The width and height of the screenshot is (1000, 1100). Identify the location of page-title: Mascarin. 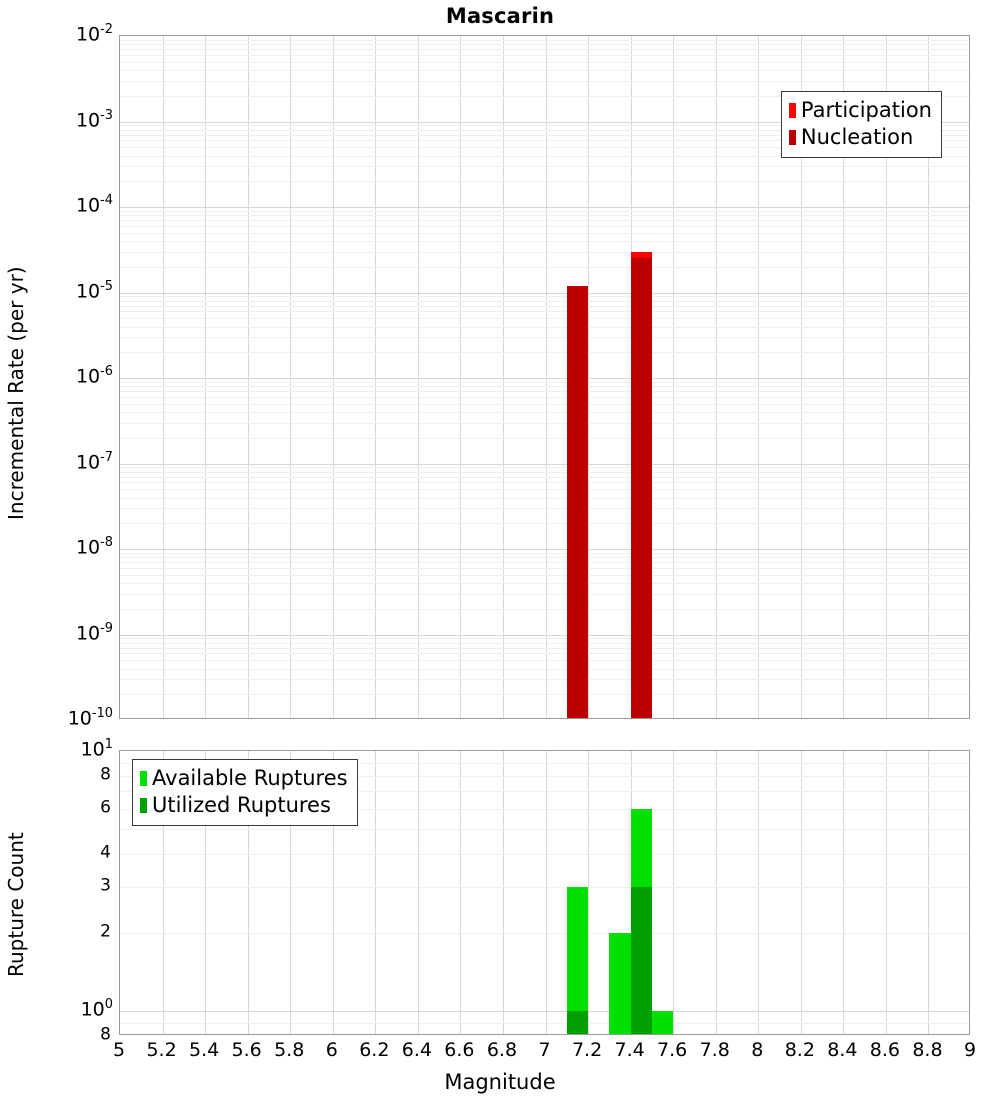
(500, 16).